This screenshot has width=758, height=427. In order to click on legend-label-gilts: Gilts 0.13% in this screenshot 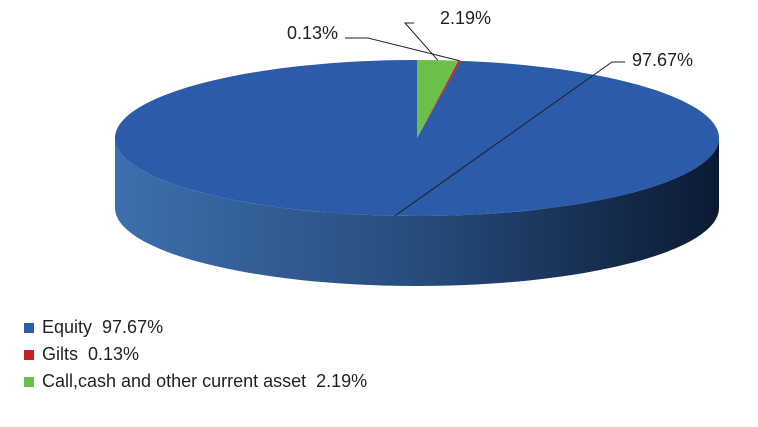, I will do `click(91, 354)`.